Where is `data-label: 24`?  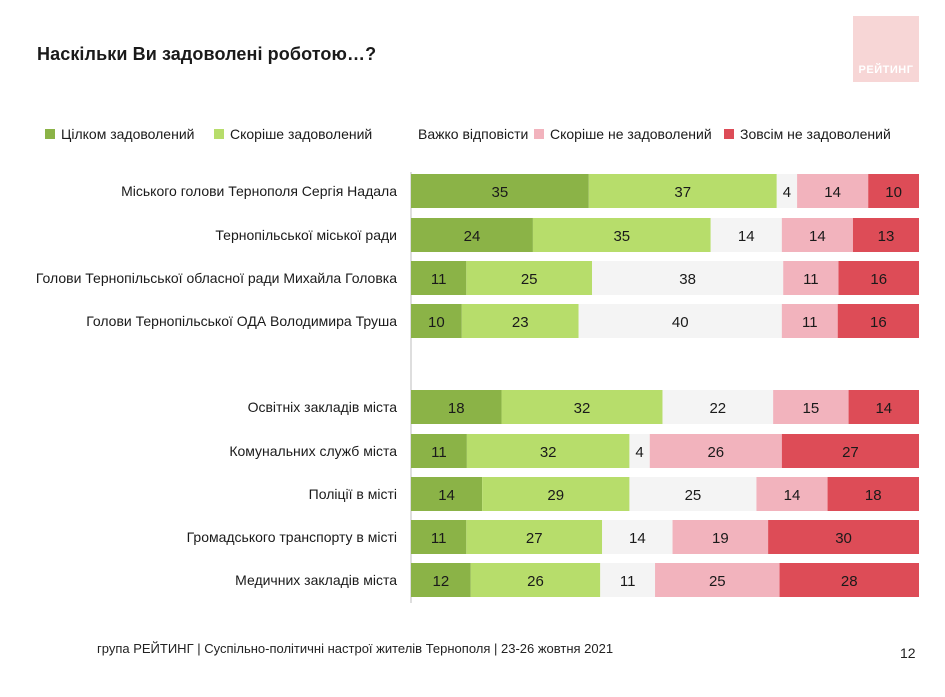
data-label: 24 is located at coordinates (472, 236).